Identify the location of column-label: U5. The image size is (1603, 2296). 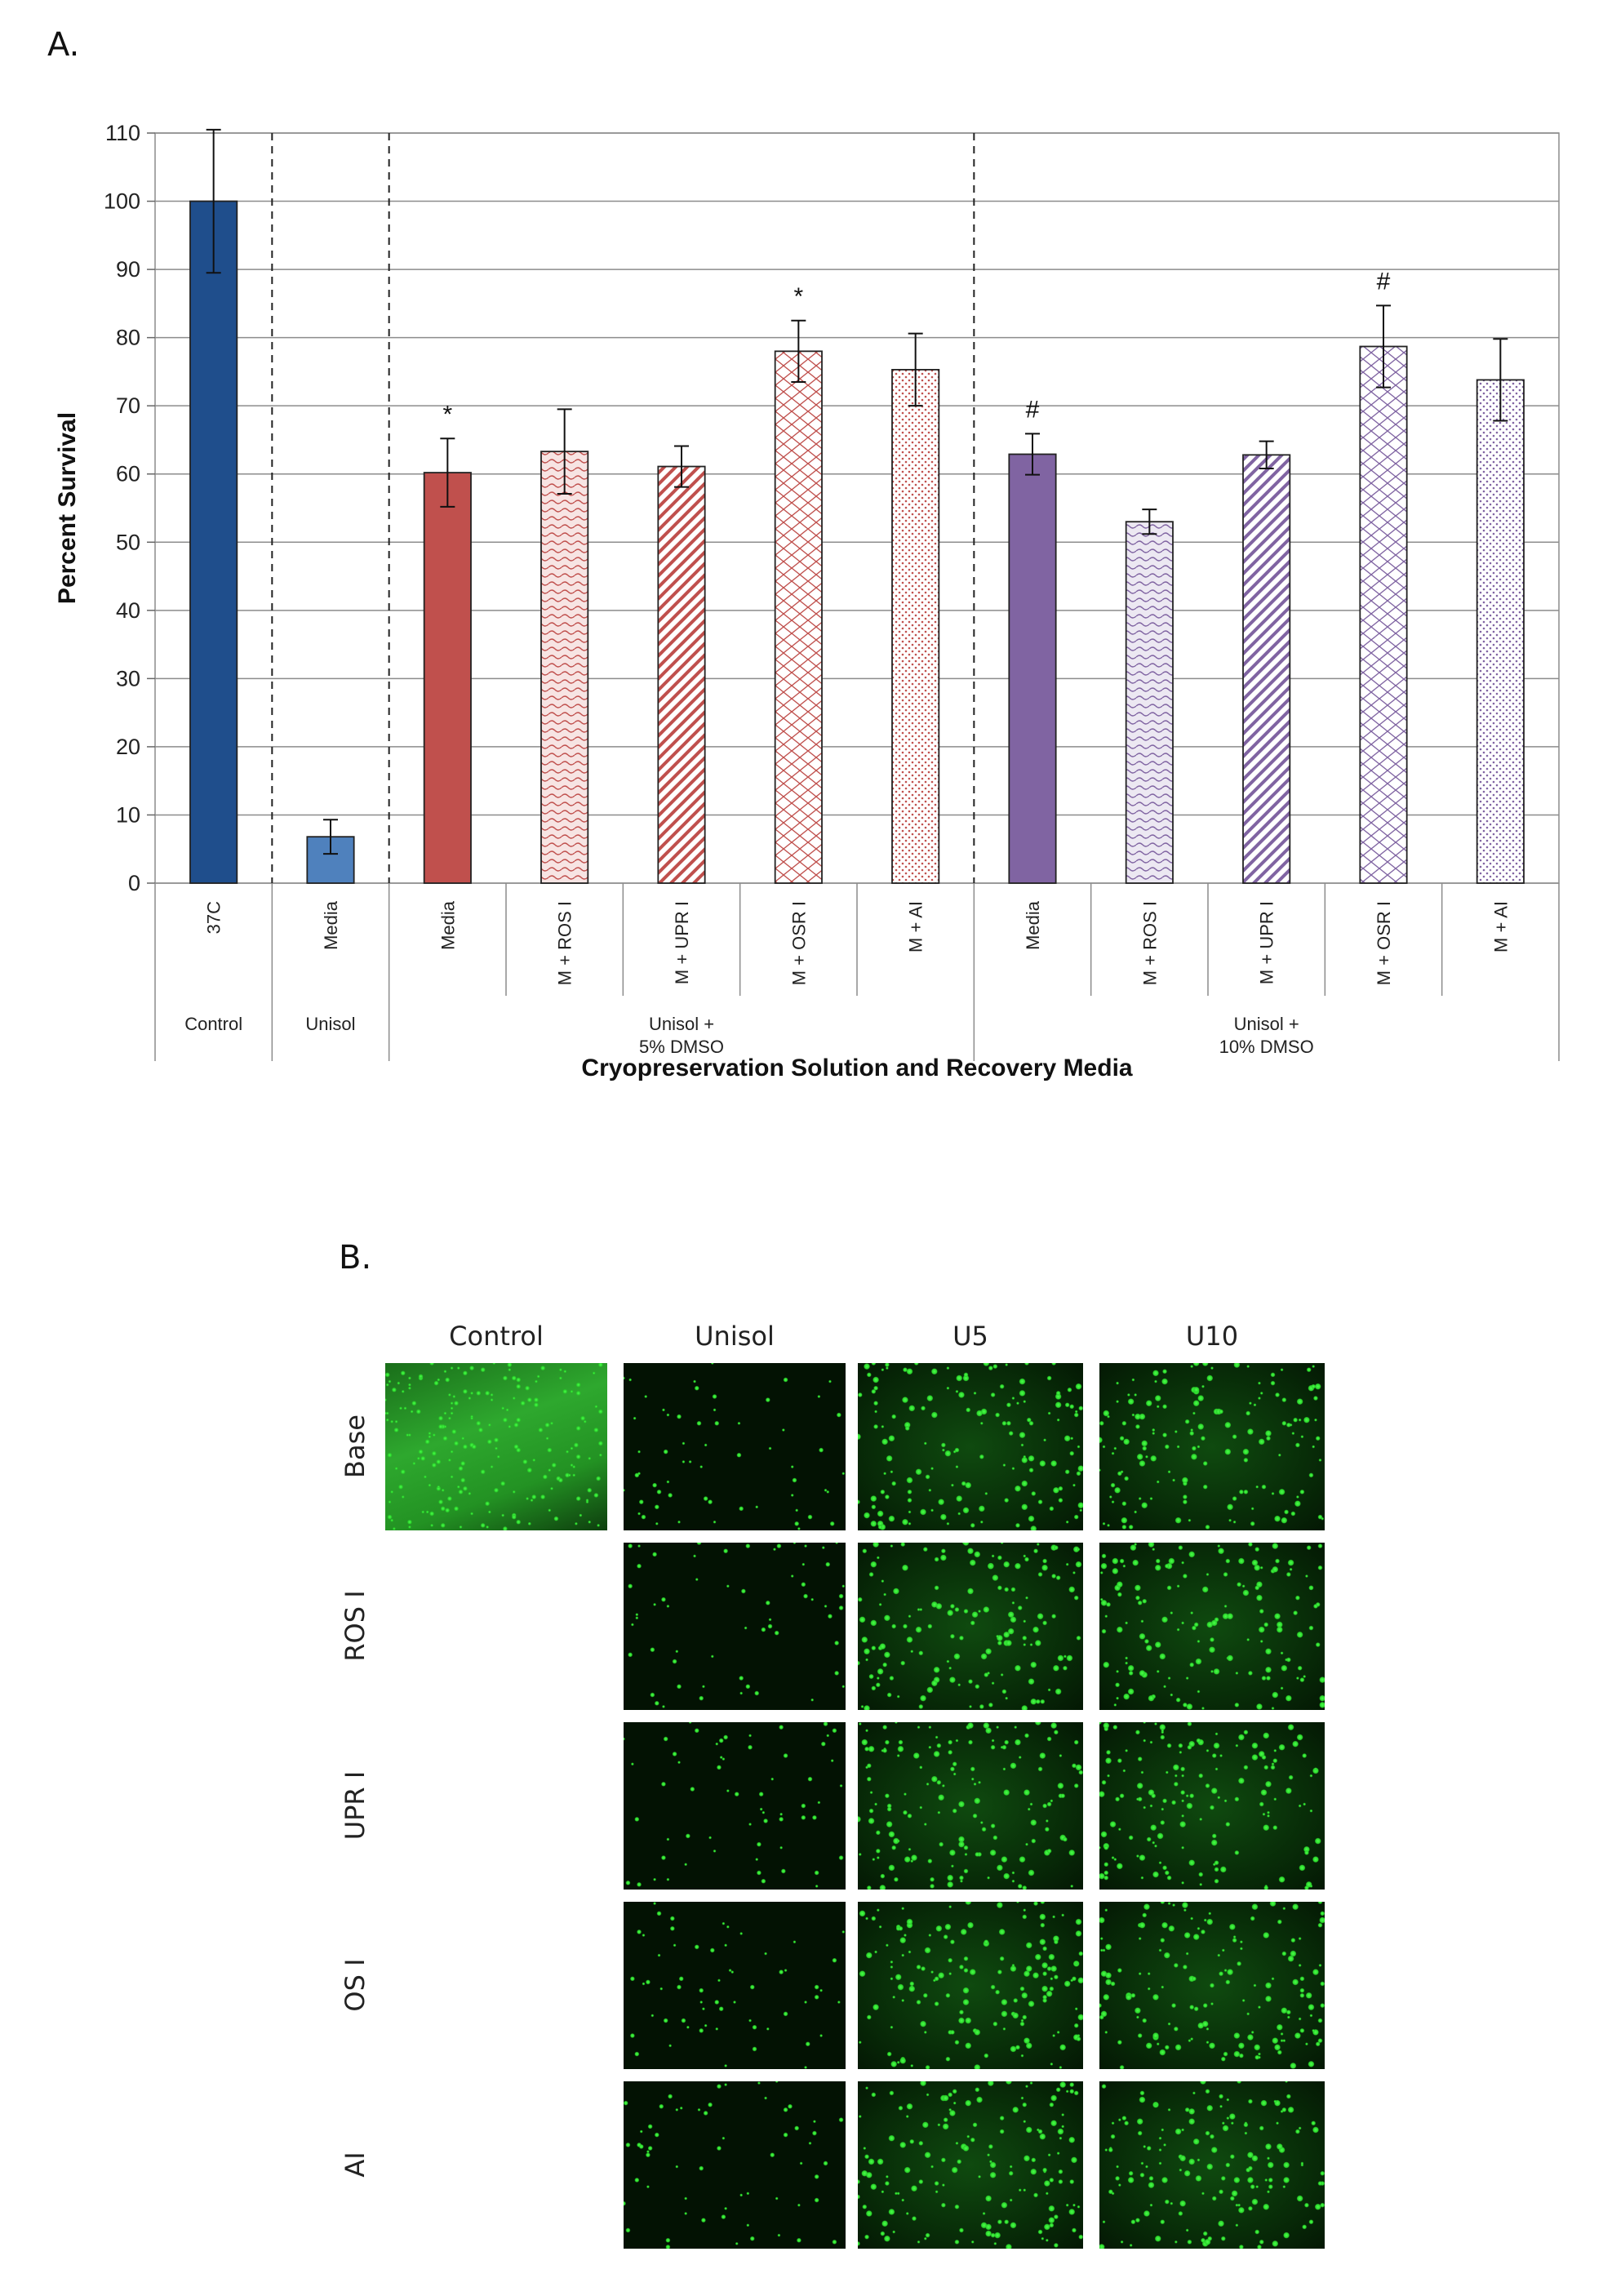
(970, 1336).